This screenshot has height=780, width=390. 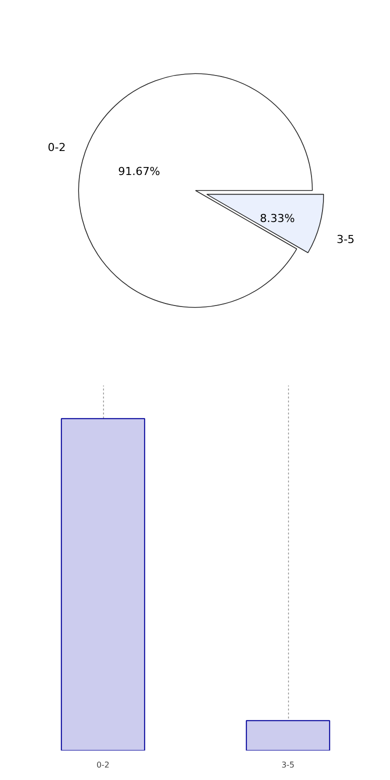 What do you see at coordinates (57, 147) in the screenshot?
I see `slice-label: 0-2` at bounding box center [57, 147].